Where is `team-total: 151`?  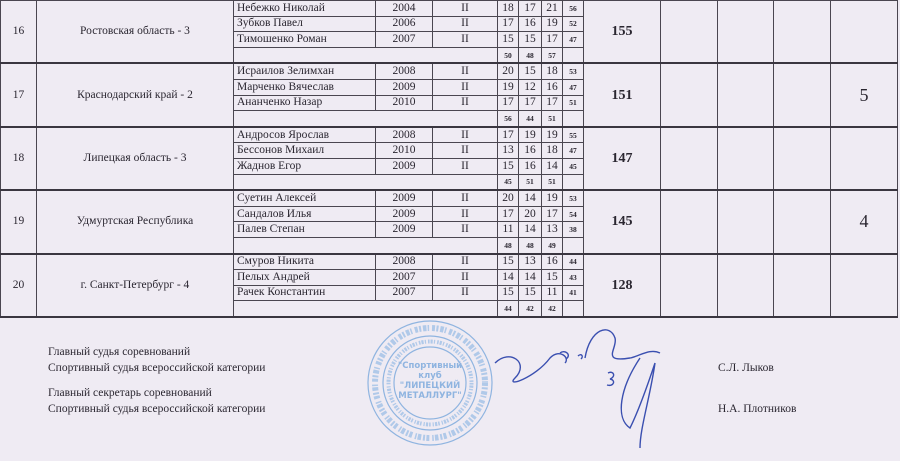
team-total: 151 is located at coordinates (622, 95).